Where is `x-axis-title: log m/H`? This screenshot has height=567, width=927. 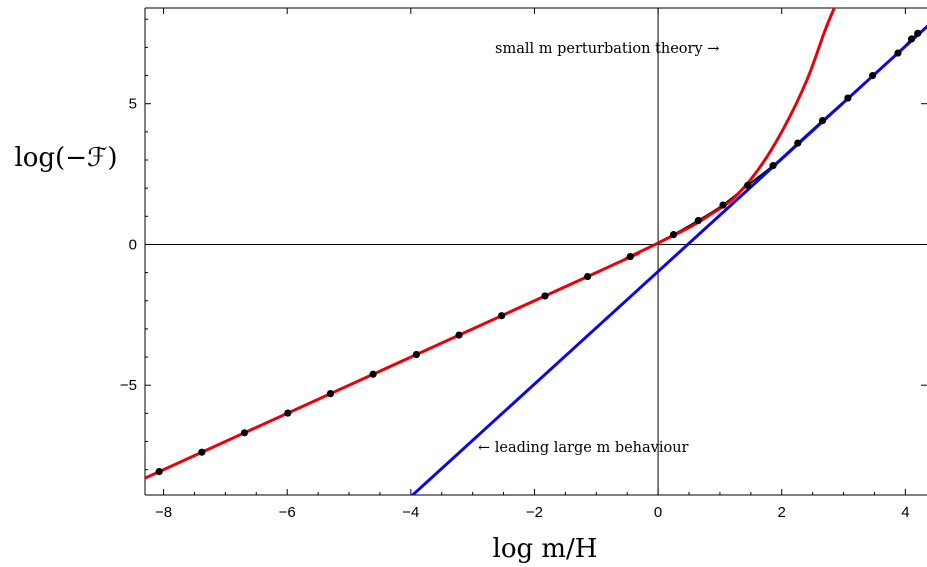
x-axis-title: log m/H is located at coordinates (545, 549).